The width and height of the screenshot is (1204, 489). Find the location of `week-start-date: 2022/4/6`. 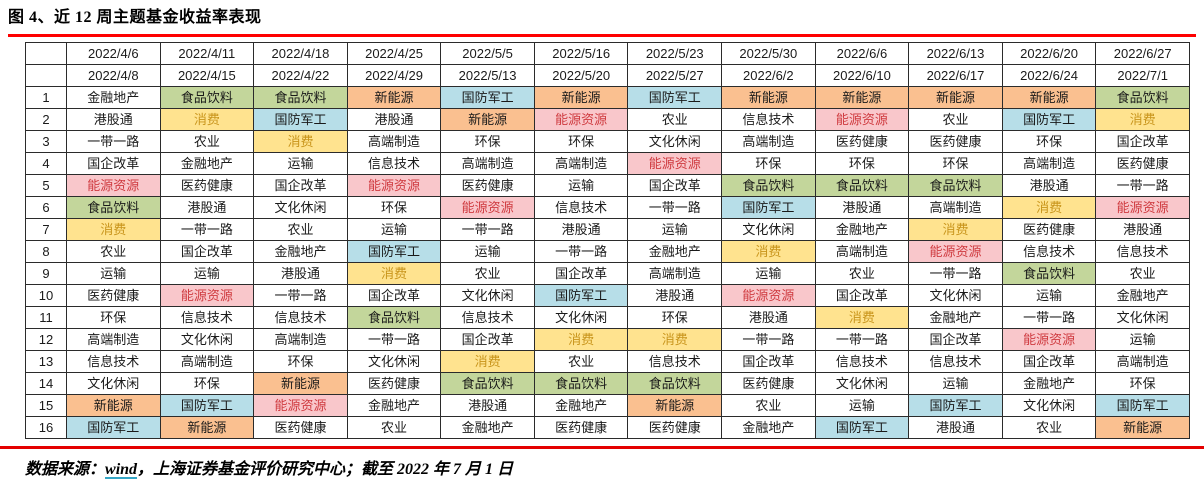

week-start-date: 2022/4/6 is located at coordinates (113, 53).